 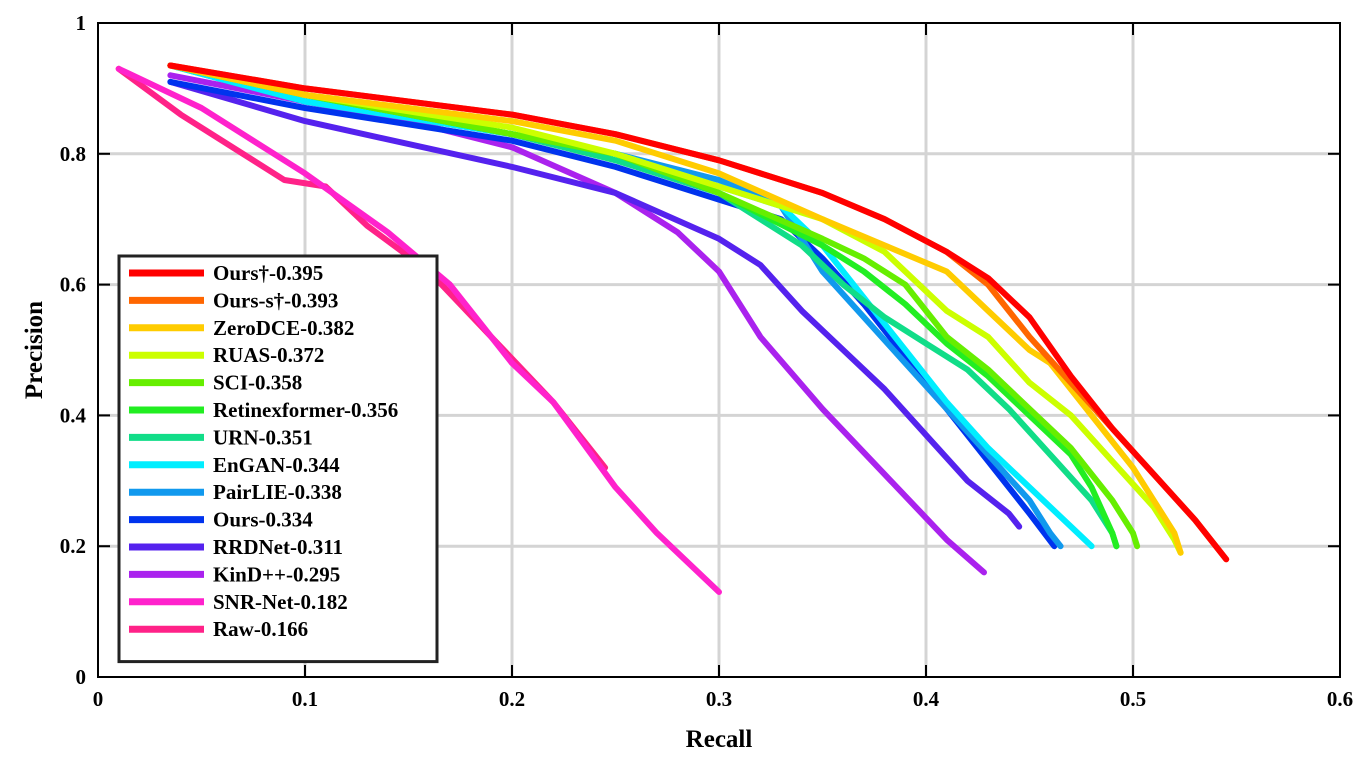 I want to click on x-tick-label: 0.6, so click(x=1340, y=699).